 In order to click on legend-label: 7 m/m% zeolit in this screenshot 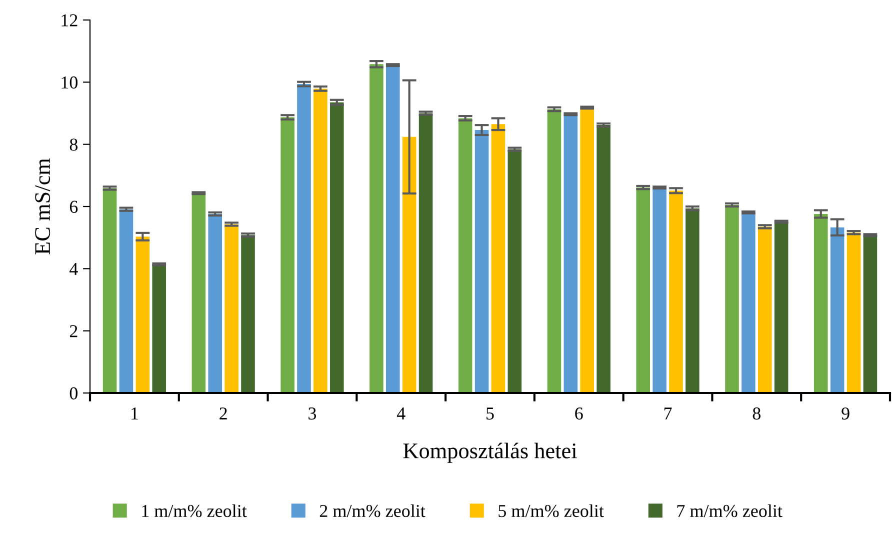, I will do `click(729, 511)`.